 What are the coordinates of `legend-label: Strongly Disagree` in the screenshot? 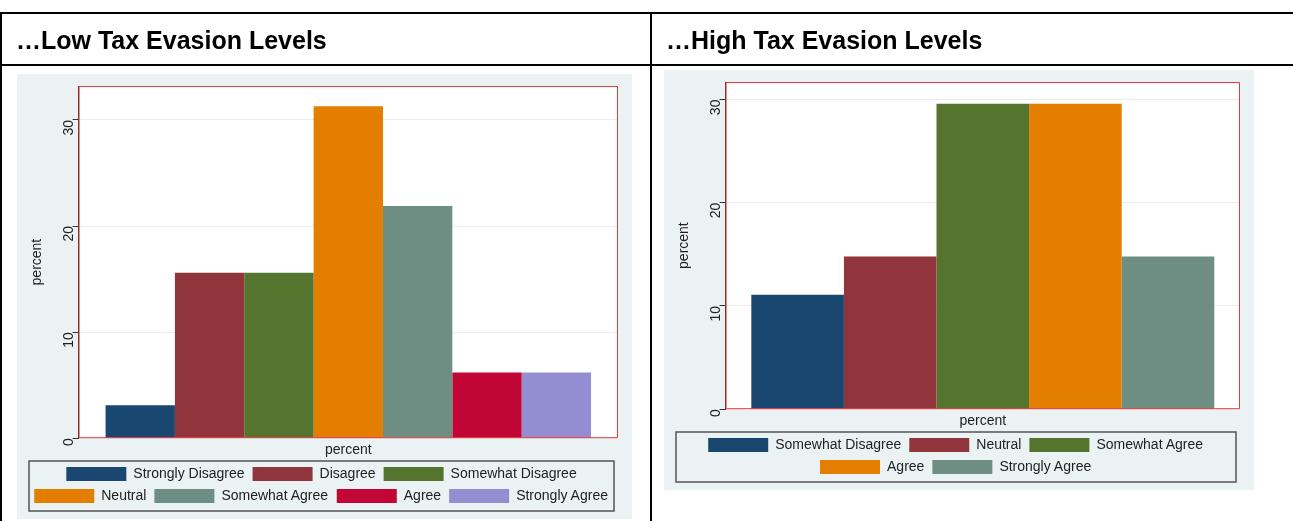 It's located at (189, 472).